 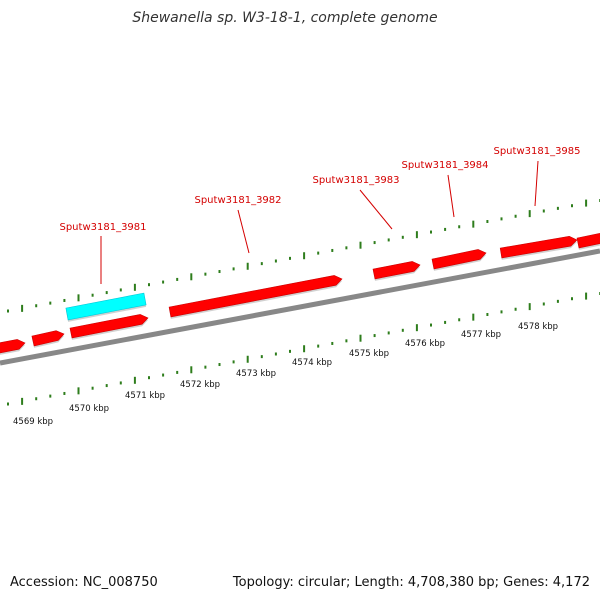 I want to click on kbp-label: 4569 kbp, so click(x=33, y=422).